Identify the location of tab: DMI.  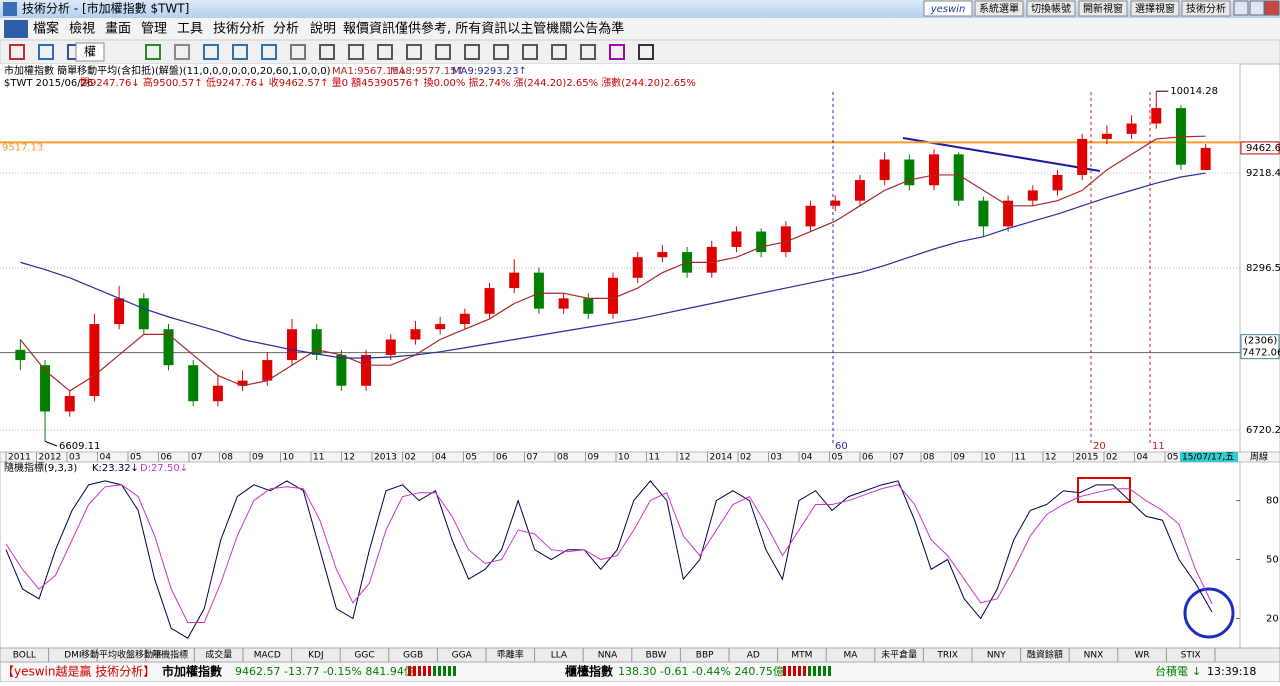
(72, 656).